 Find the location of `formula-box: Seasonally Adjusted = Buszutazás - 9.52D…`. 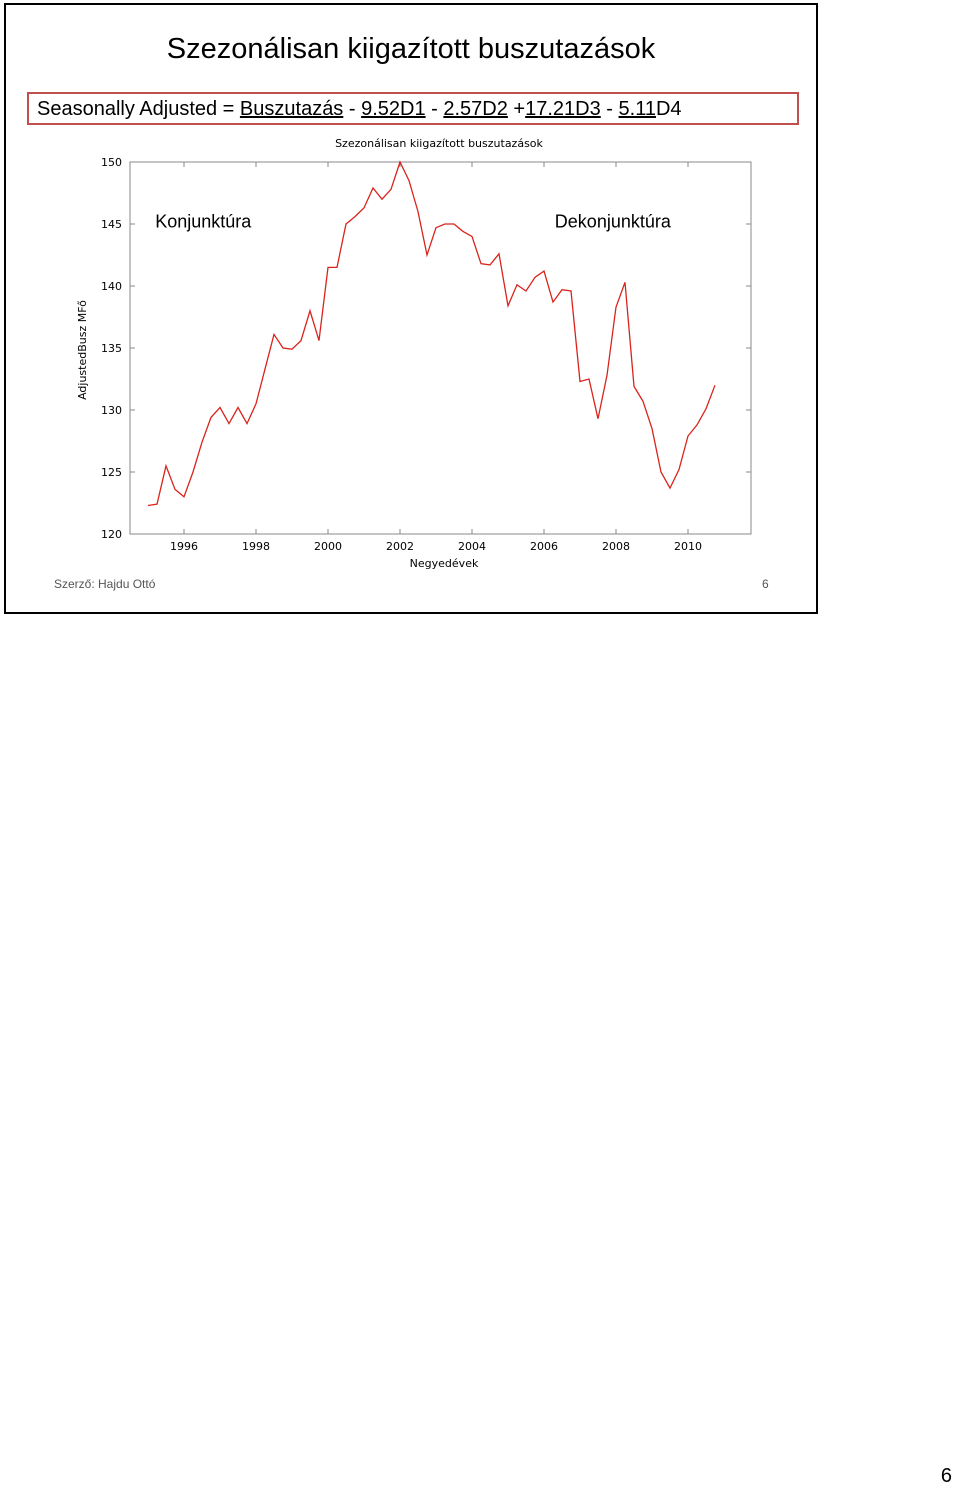

formula-box: Seasonally Adjusted = Buszutazás - 9.52D… is located at coordinates (413, 108).